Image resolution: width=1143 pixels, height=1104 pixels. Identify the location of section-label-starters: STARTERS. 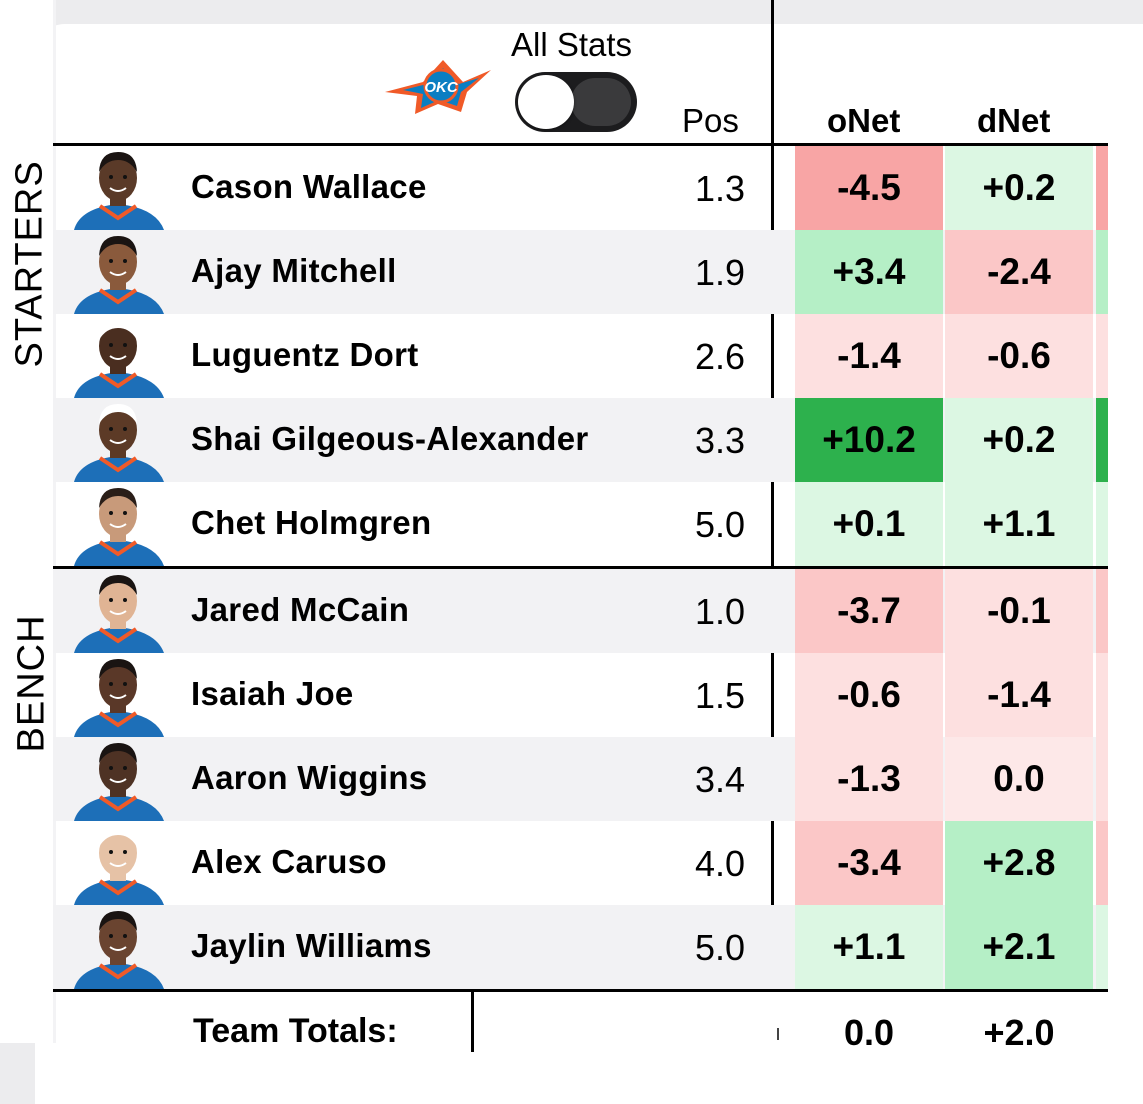
(29, 264).